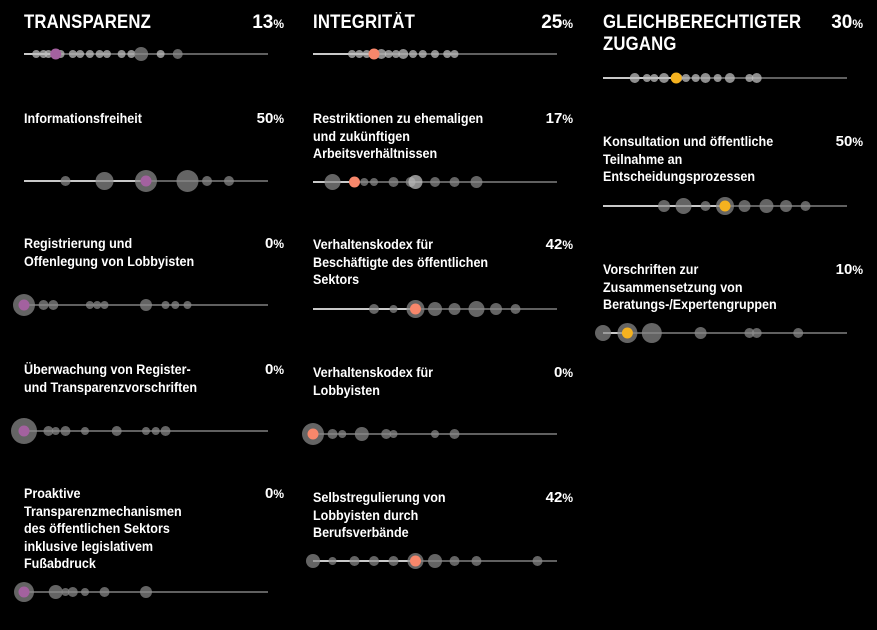  What do you see at coordinates (725, 206) in the screenshot?
I see `dot-strip-konsultation` at bounding box center [725, 206].